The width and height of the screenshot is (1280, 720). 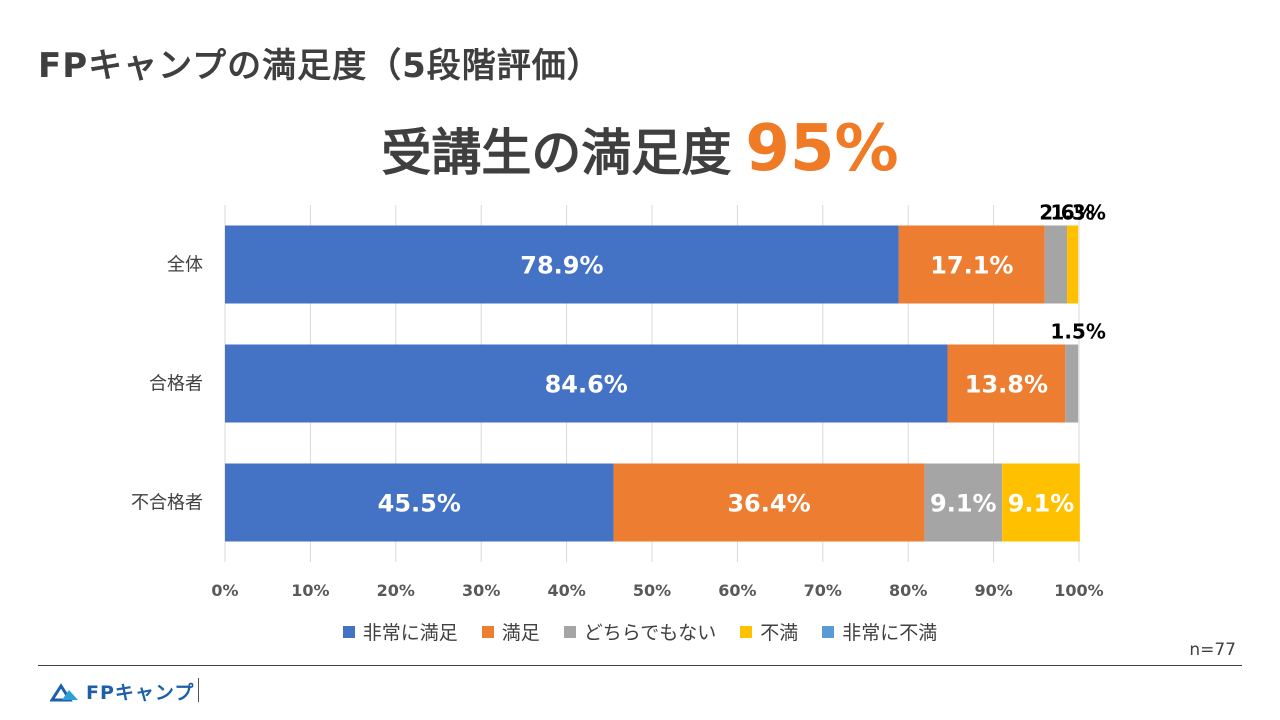 What do you see at coordinates (822, 149) in the screenshot?
I see `headline-value: 95%` at bounding box center [822, 149].